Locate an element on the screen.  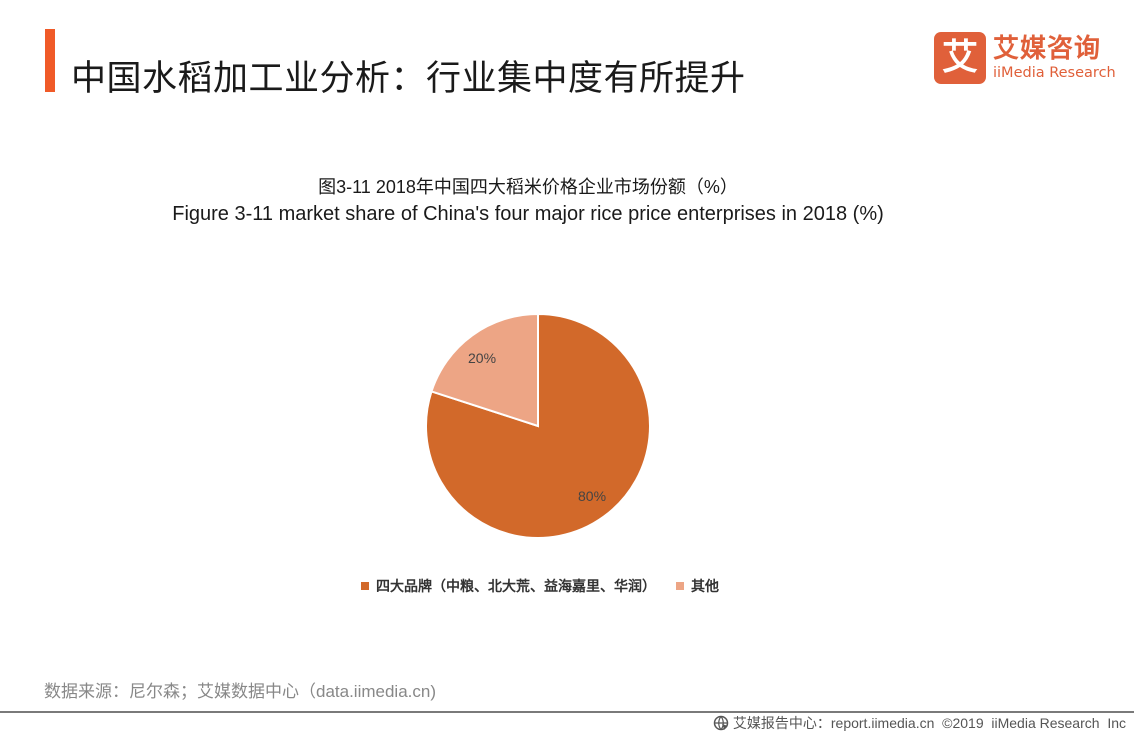
chart-title-cn: 图3-11 2018年中国四大稻米价格企业市场份额（%） is located at coordinates (528, 187).